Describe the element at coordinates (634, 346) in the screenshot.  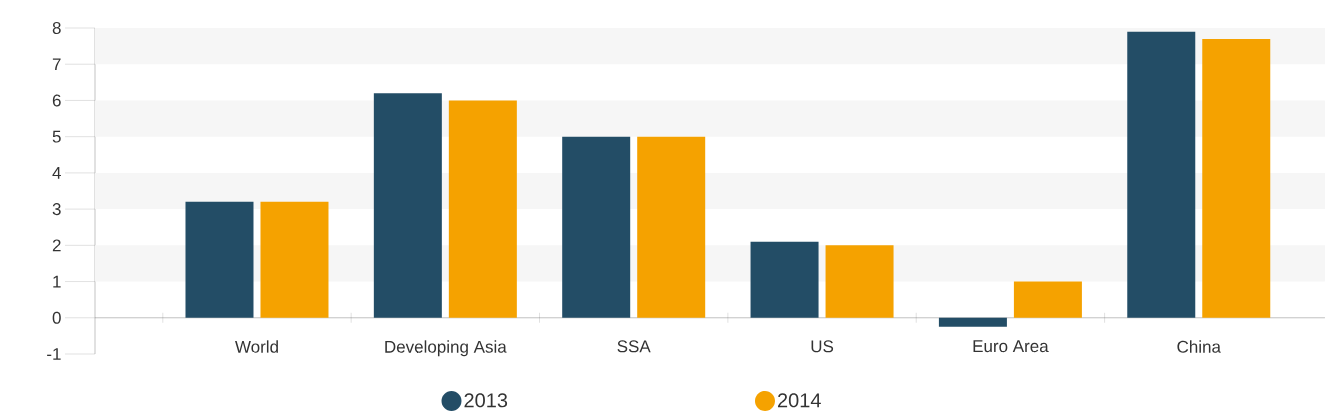
I see `x-tick-label: SSA` at that location.